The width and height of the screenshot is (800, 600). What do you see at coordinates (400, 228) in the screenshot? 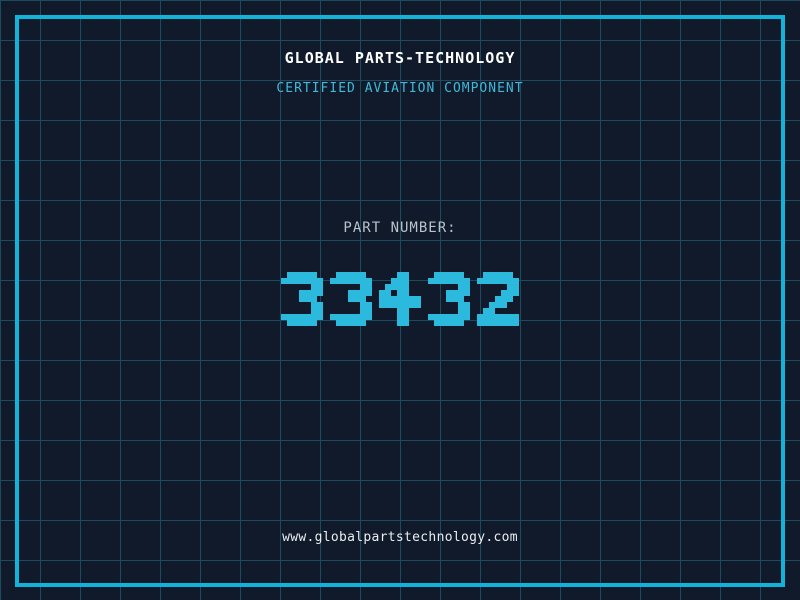
I see `part-number-label: PART NUMBER:` at bounding box center [400, 228].